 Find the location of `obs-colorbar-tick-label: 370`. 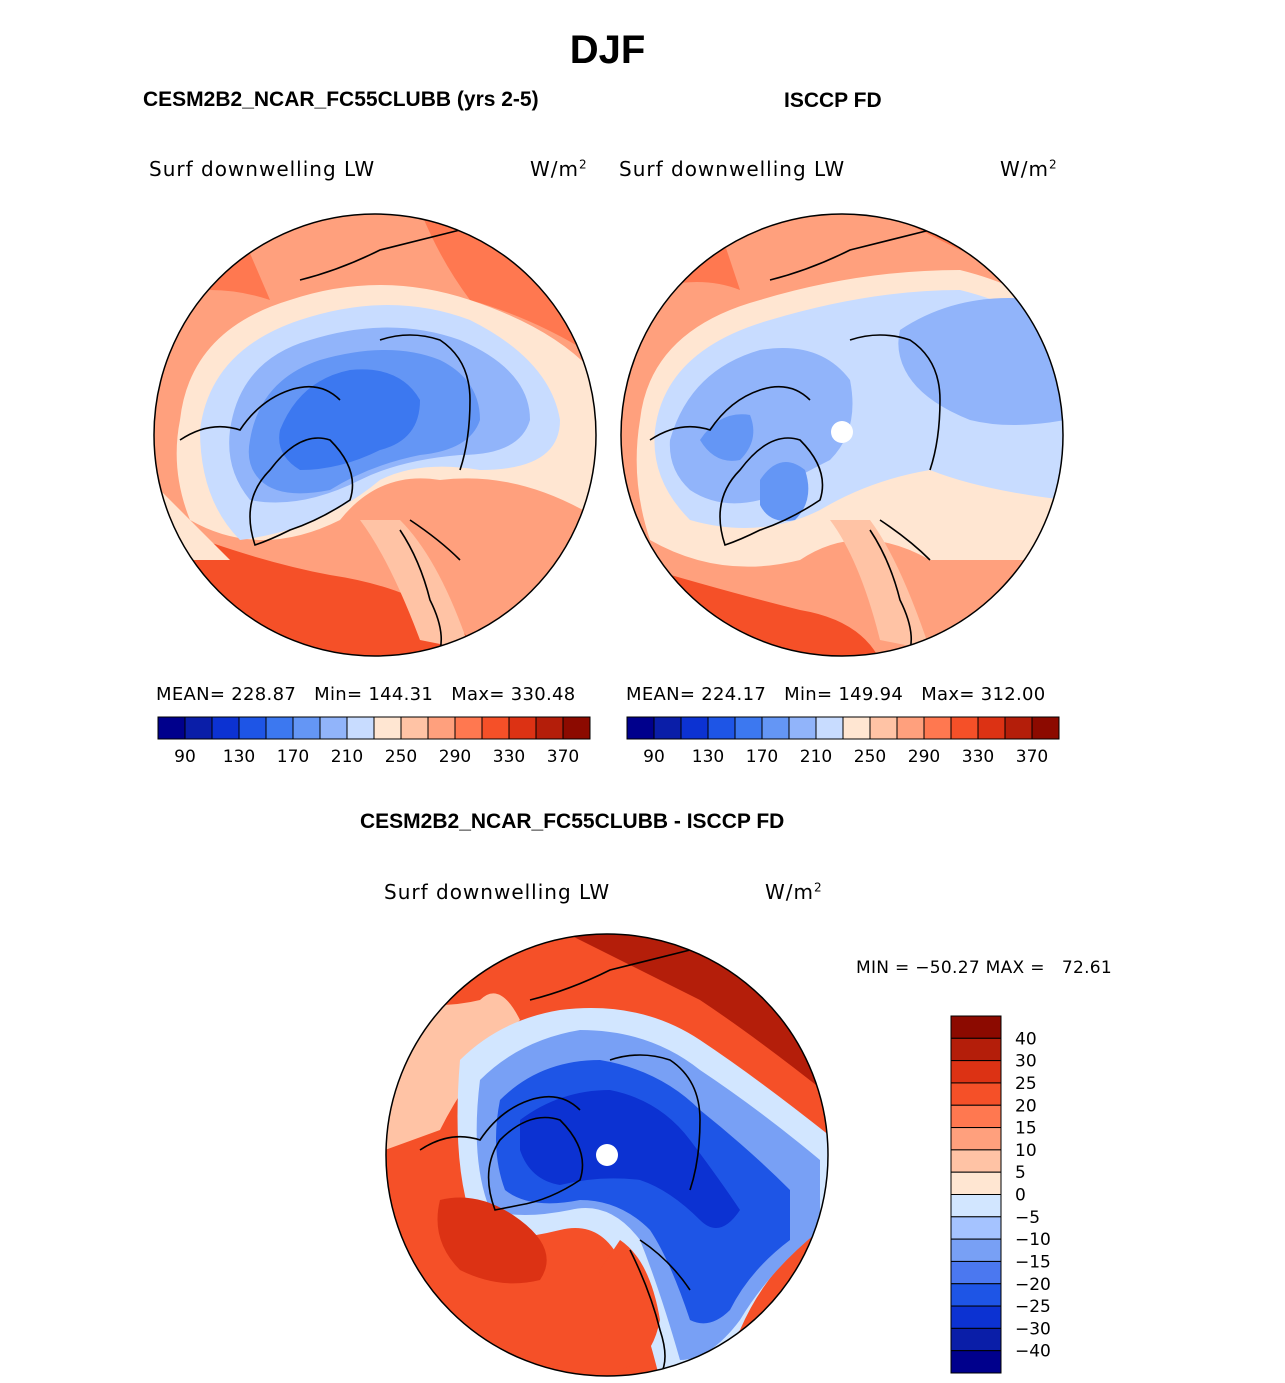

obs-colorbar-tick-label: 370 is located at coordinates (1032, 757).